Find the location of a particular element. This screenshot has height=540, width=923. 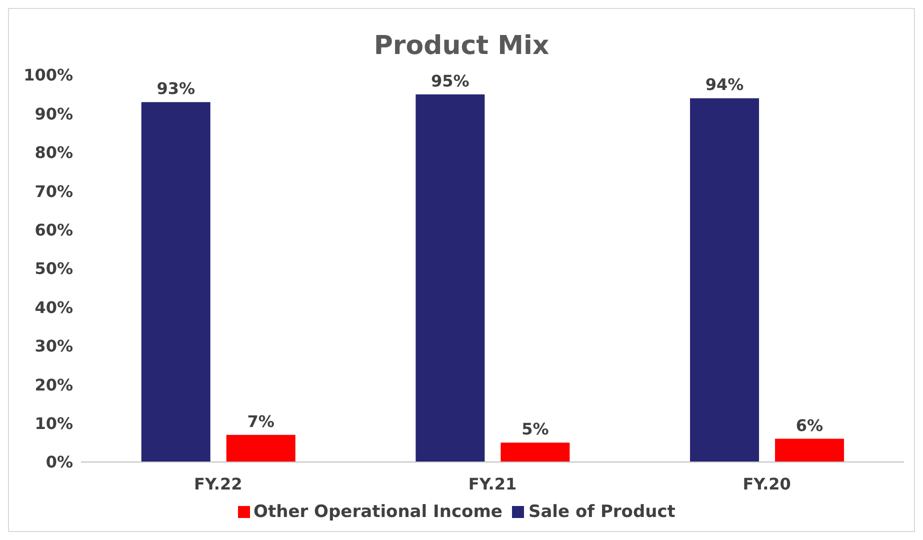

data-label: 95% is located at coordinates (450, 80).